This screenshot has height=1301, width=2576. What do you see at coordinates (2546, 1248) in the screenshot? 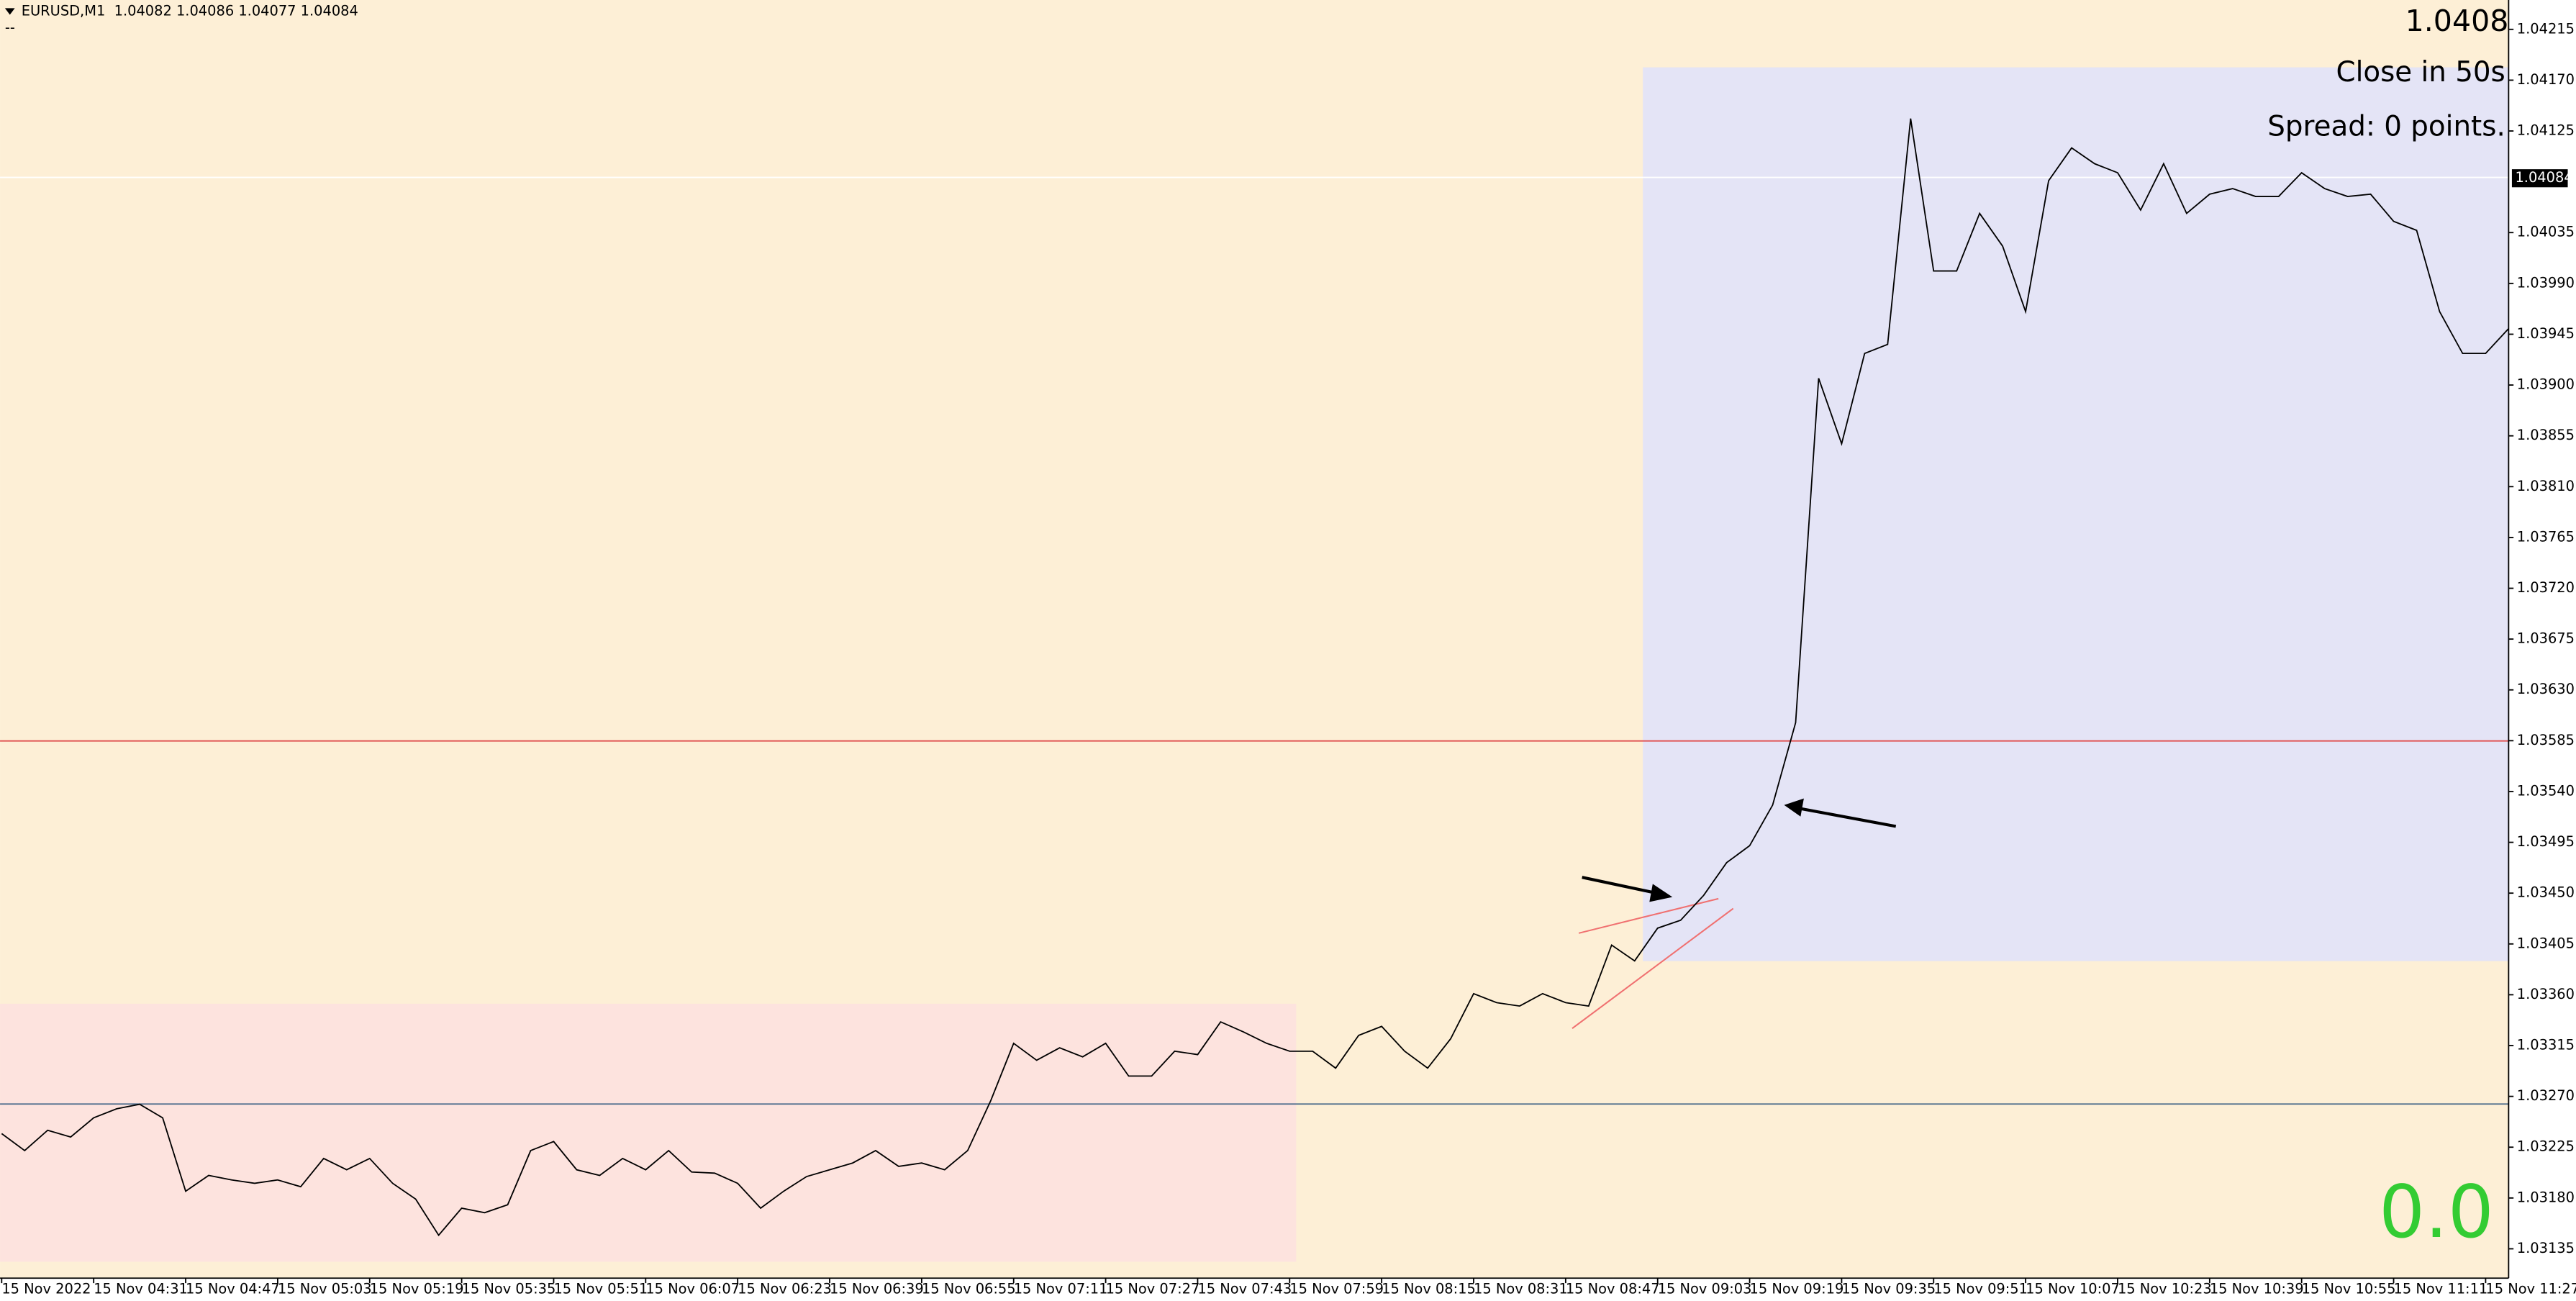
I see `y-tick-label: 1.03135` at bounding box center [2546, 1248].